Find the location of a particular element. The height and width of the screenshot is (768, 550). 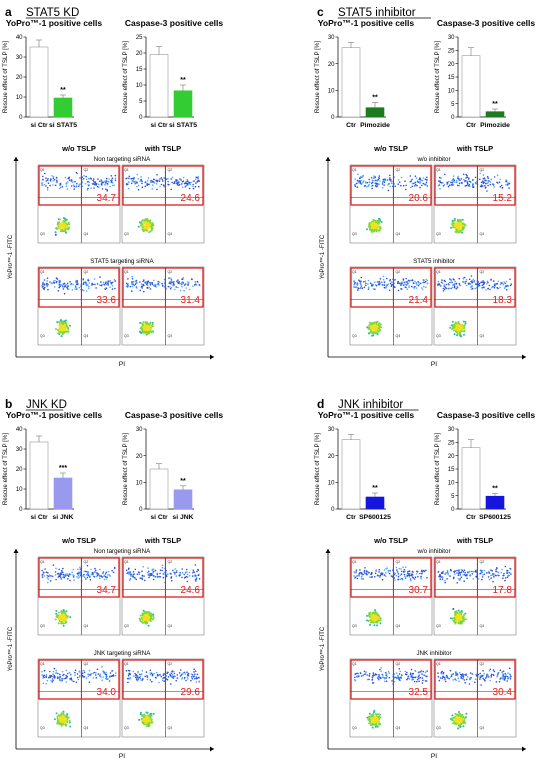

y-axis-title: Rescue effect of TSLP [%] is located at coordinates (317, 469).